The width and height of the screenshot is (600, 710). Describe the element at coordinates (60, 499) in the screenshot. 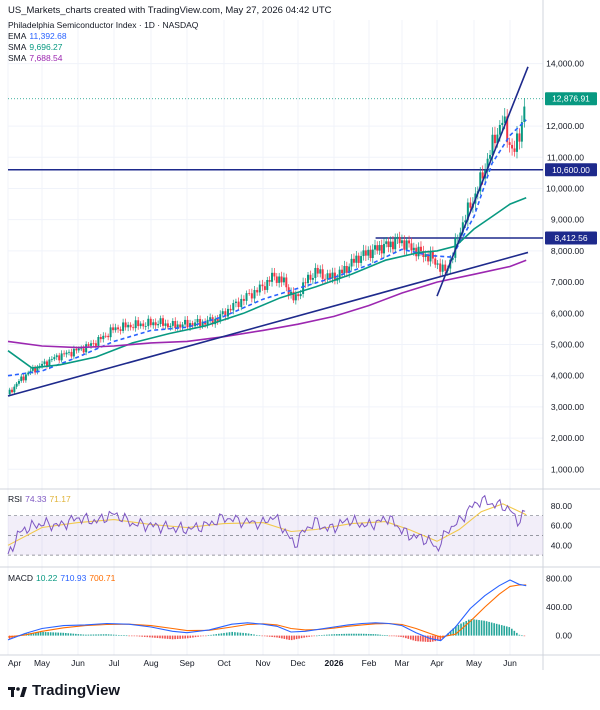

I see `rsi-ma-value: 71.17` at that location.